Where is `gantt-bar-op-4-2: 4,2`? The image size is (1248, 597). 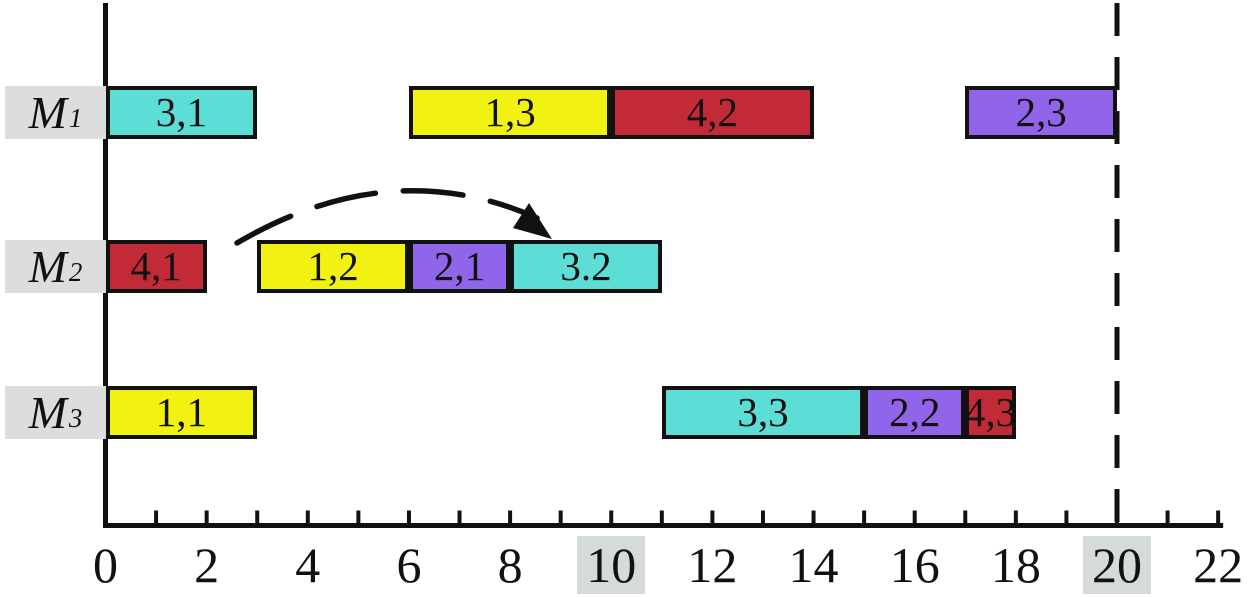 gantt-bar-op-4-2: 4,2 is located at coordinates (712, 112).